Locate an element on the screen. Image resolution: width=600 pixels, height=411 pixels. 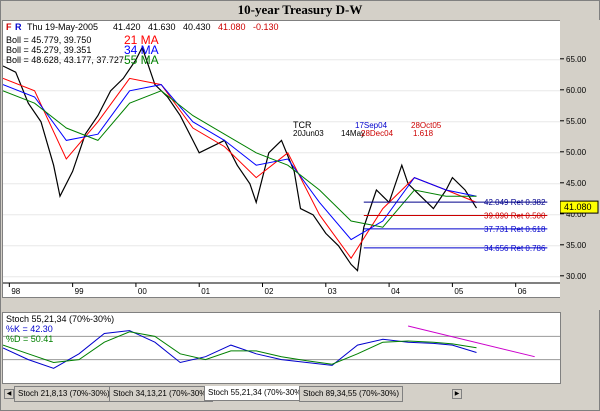
boll1-legend: Boll = 45.779, 39.750 is located at coordinates (48, 40).